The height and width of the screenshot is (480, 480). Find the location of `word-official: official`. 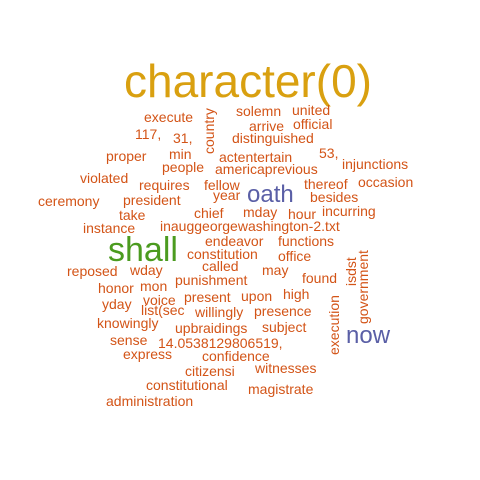

word-official: official is located at coordinates (313, 124).